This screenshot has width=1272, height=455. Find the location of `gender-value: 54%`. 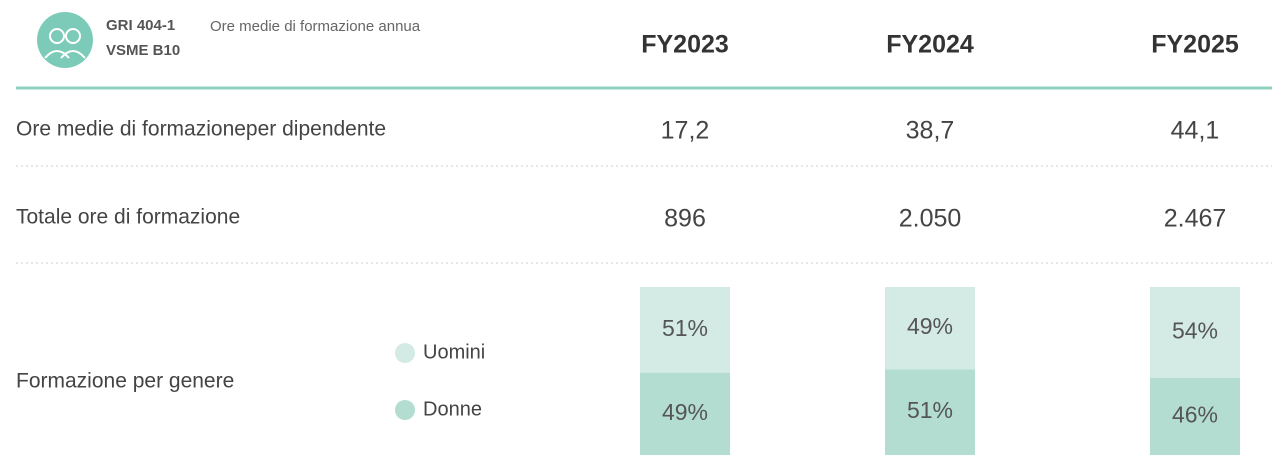

gender-value: 54% is located at coordinates (1195, 330).